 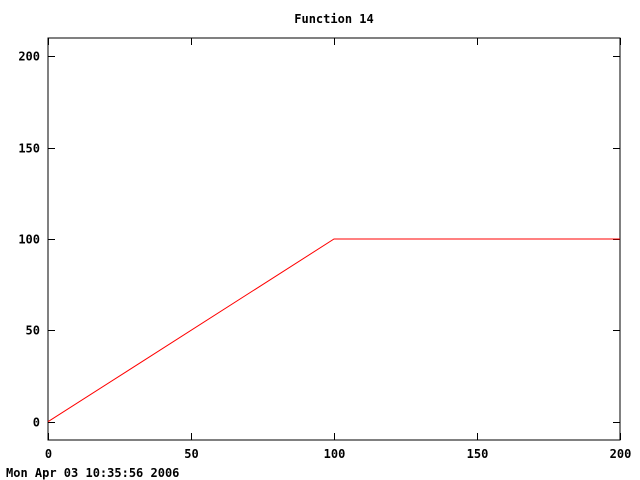 What do you see at coordinates (36, 423) in the screenshot?
I see `y-tick-label: 0` at bounding box center [36, 423].